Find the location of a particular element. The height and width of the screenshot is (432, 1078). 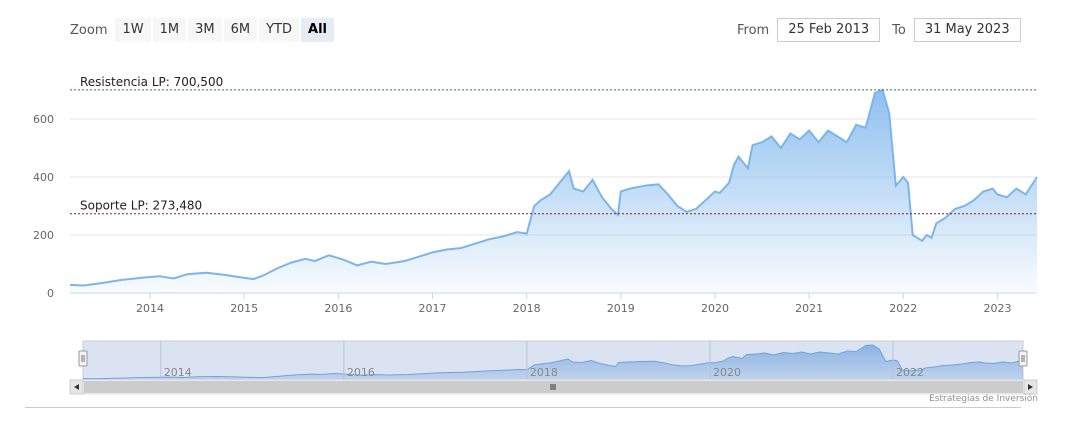

x-tick-label: 2022 is located at coordinates (903, 308).